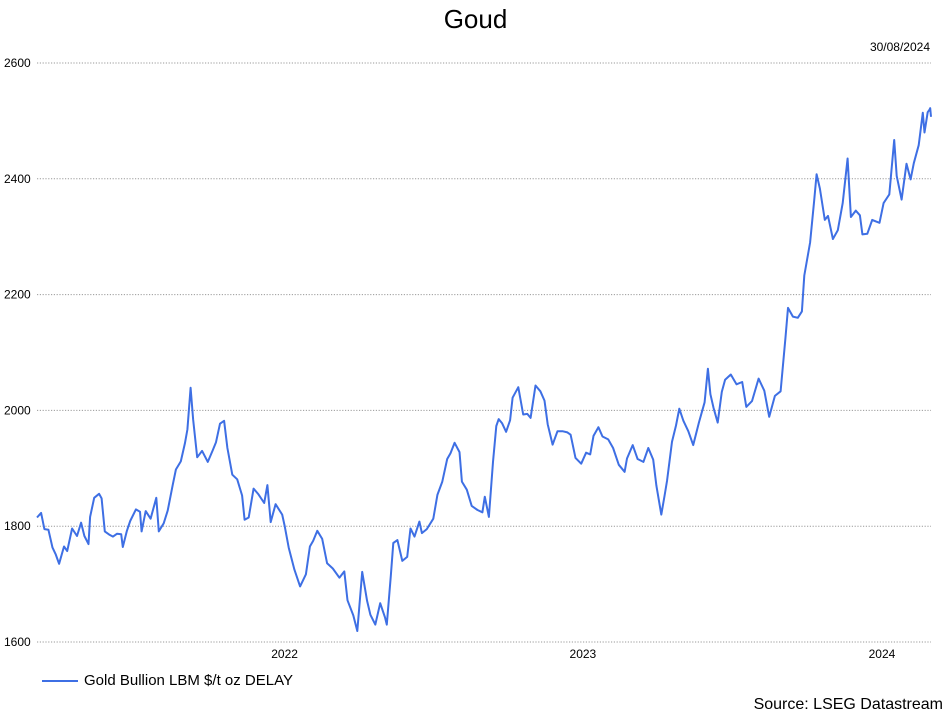 The width and height of the screenshot is (951, 716). I want to click on x-tick-label: 2023, so click(583, 654).